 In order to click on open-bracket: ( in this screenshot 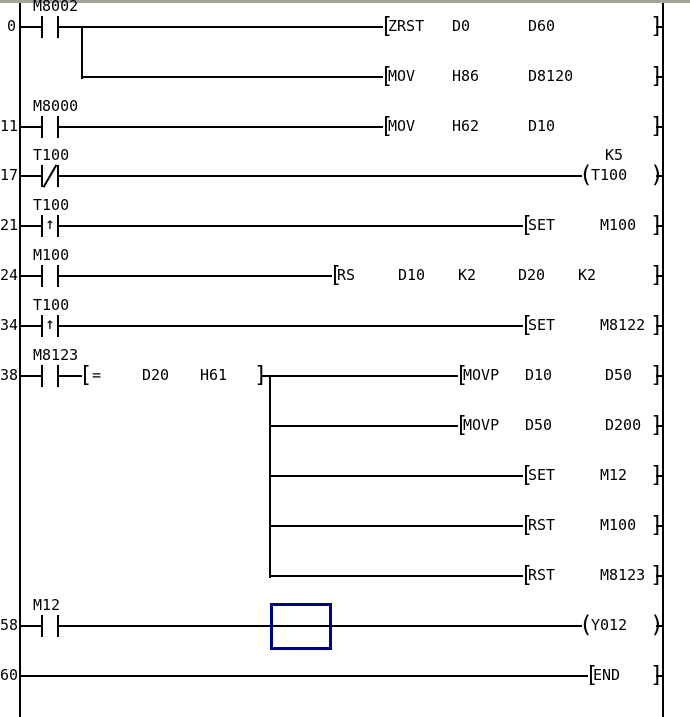, I will do `click(586, 625)`.